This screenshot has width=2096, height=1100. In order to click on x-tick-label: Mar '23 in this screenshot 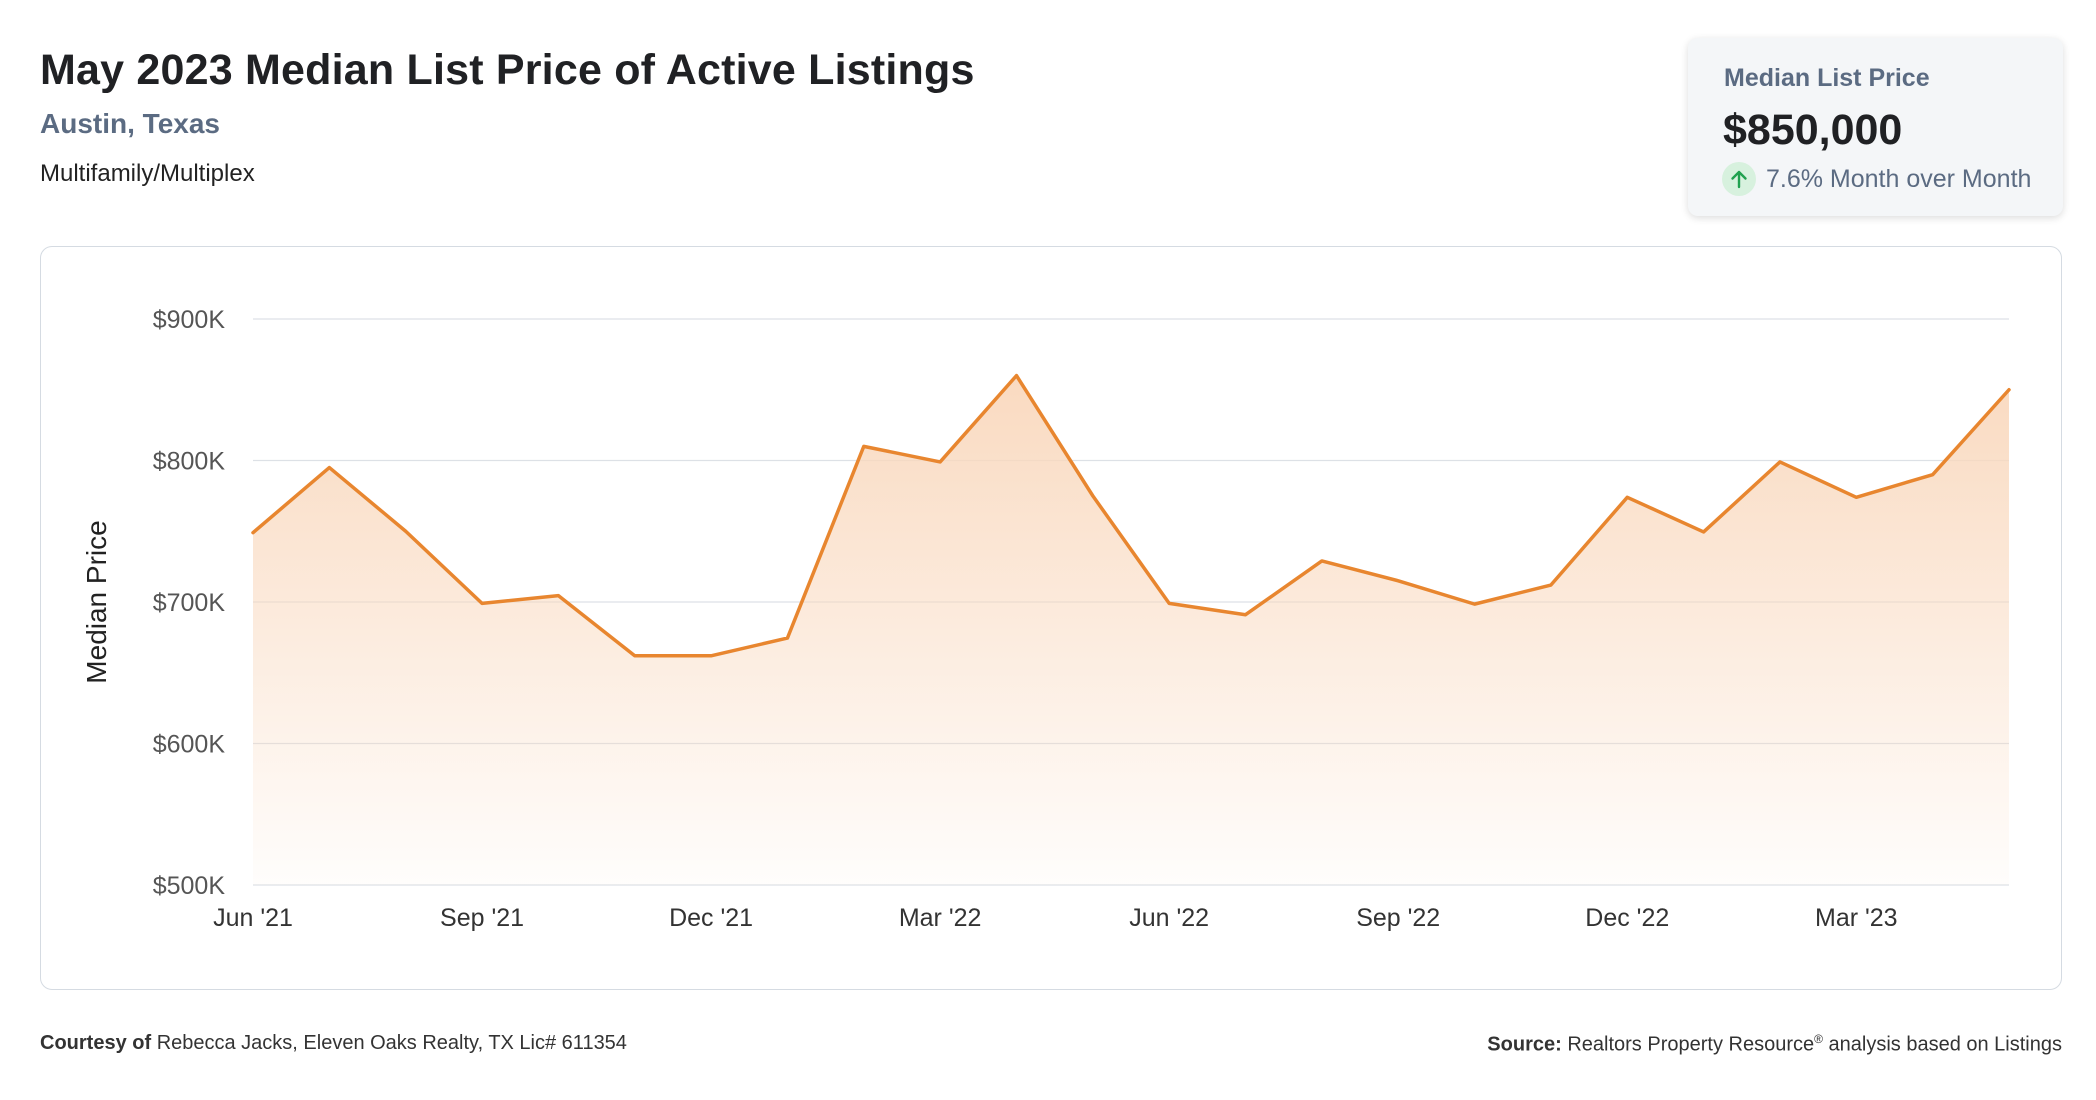, I will do `click(1856, 918)`.